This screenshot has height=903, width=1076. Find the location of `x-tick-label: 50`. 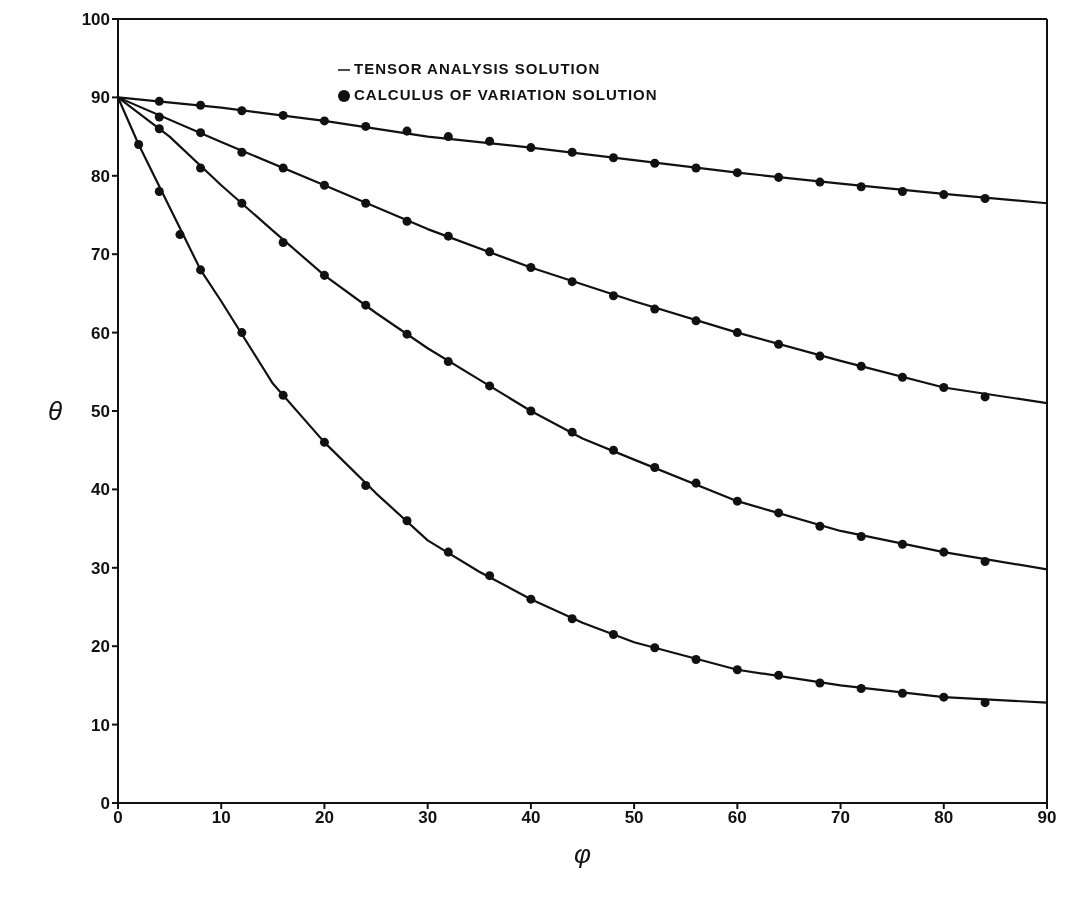

x-tick-label: 50 is located at coordinates (634, 818).